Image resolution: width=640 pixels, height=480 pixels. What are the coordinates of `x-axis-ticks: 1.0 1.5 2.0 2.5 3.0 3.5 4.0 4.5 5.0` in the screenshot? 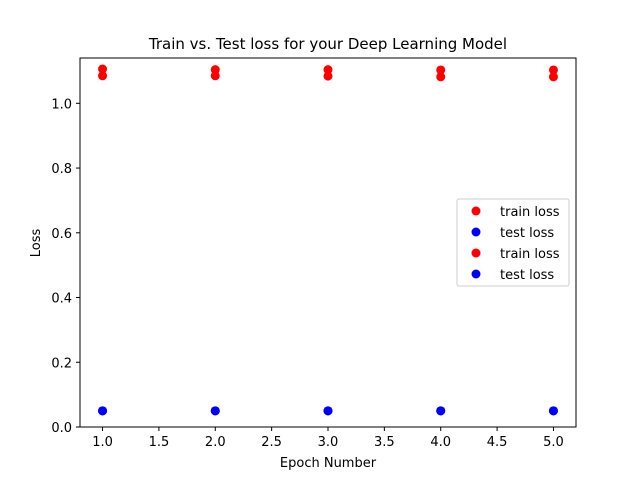 It's located at (328, 438).